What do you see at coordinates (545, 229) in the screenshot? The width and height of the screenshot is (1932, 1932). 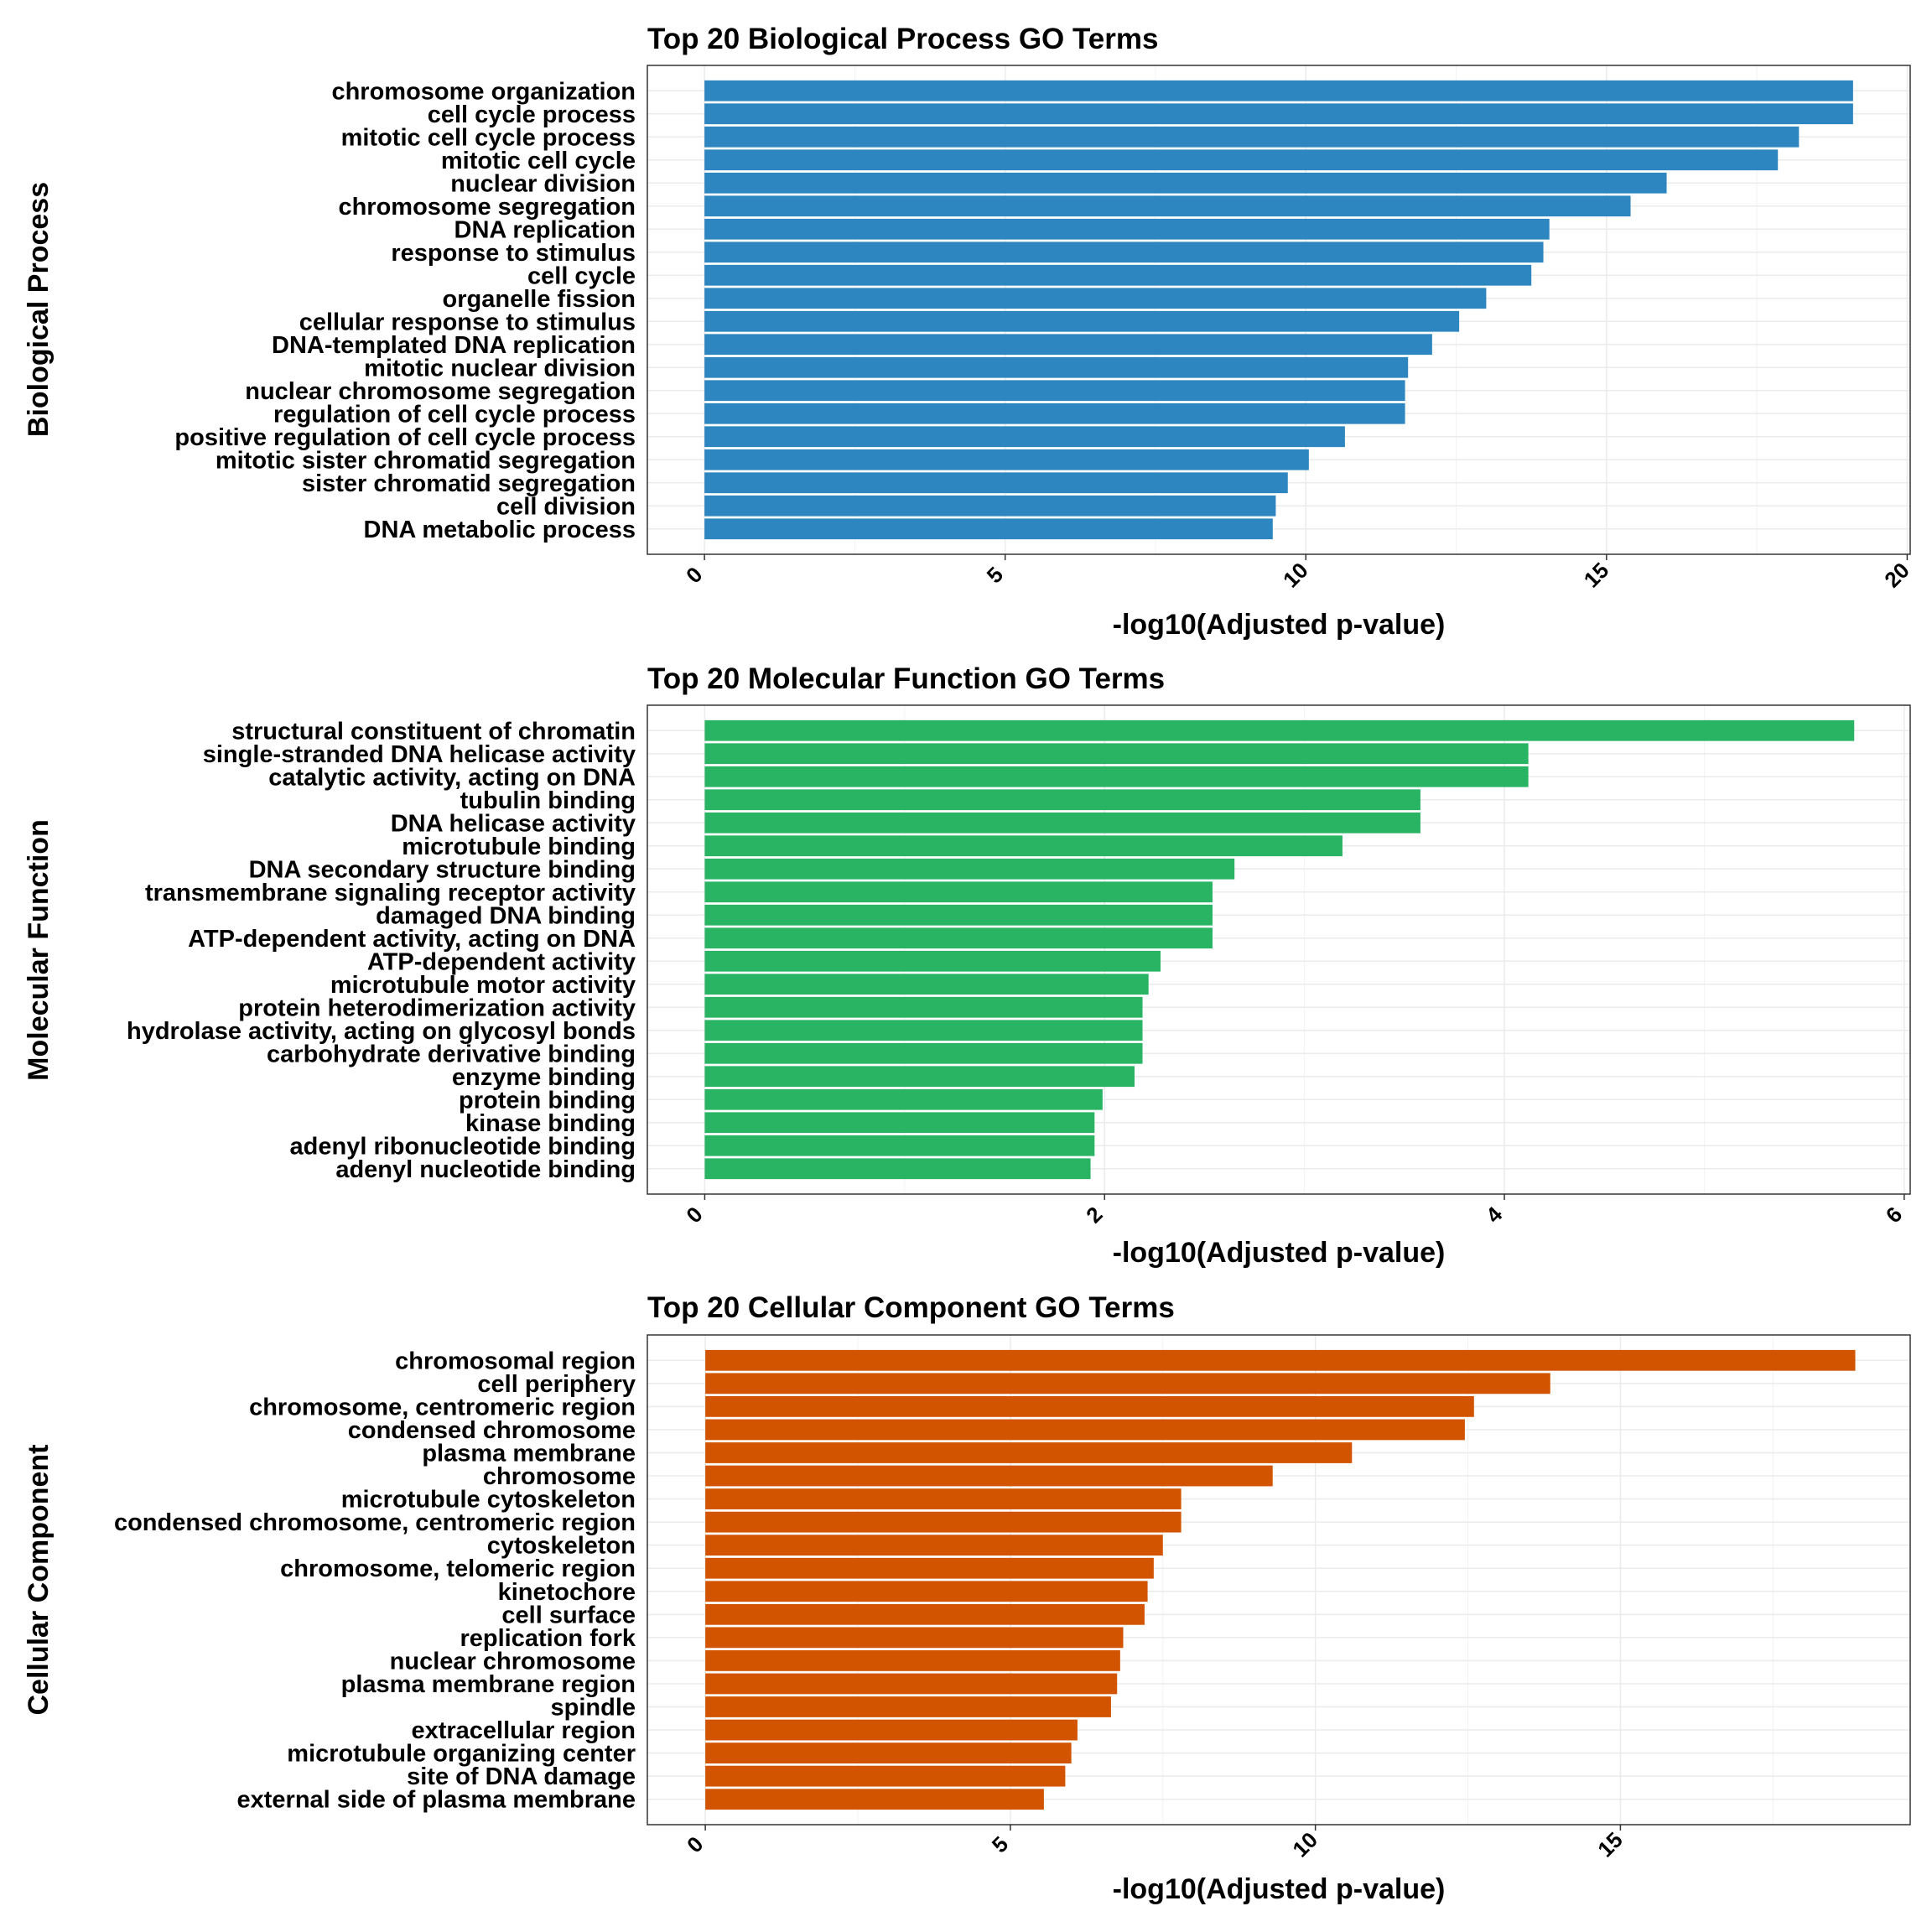 I see `category-label: DNA replication` at bounding box center [545, 229].